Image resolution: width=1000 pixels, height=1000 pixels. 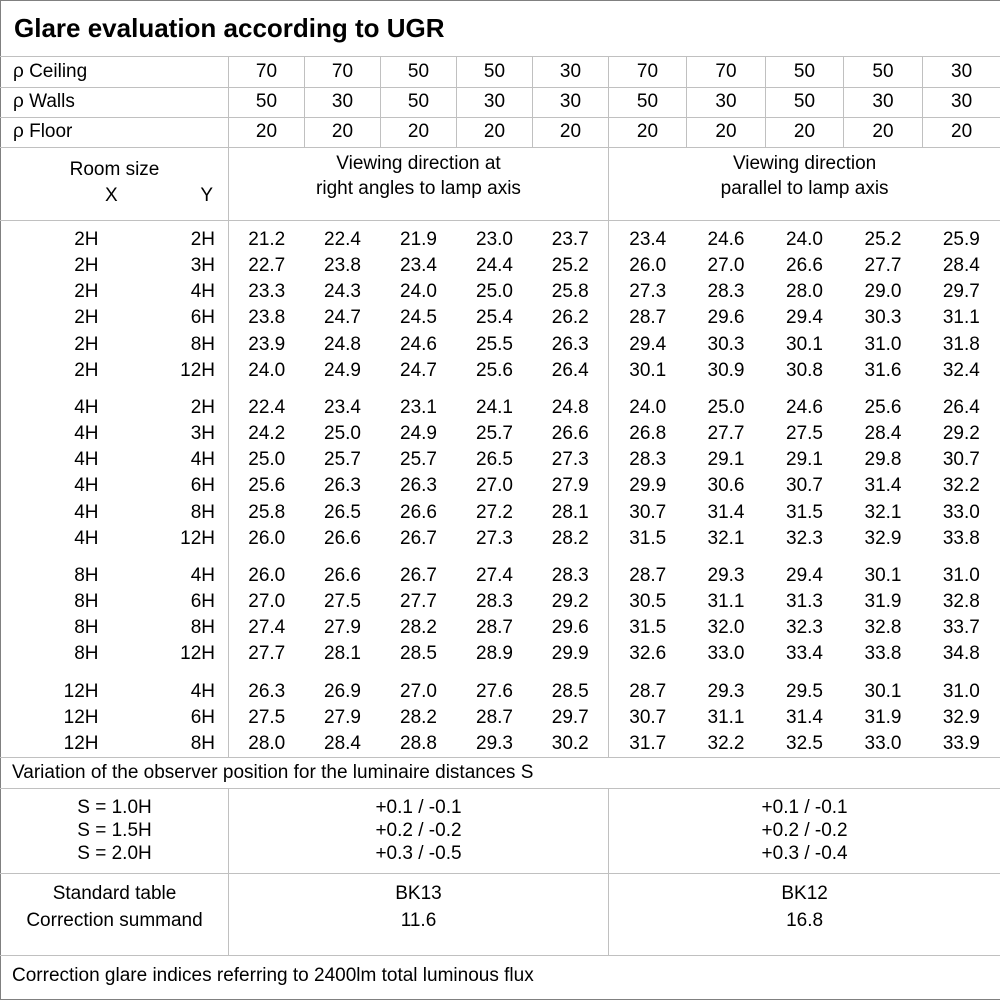 I want to click on ugr-right-angle-value: 28.2, so click(x=418, y=717).